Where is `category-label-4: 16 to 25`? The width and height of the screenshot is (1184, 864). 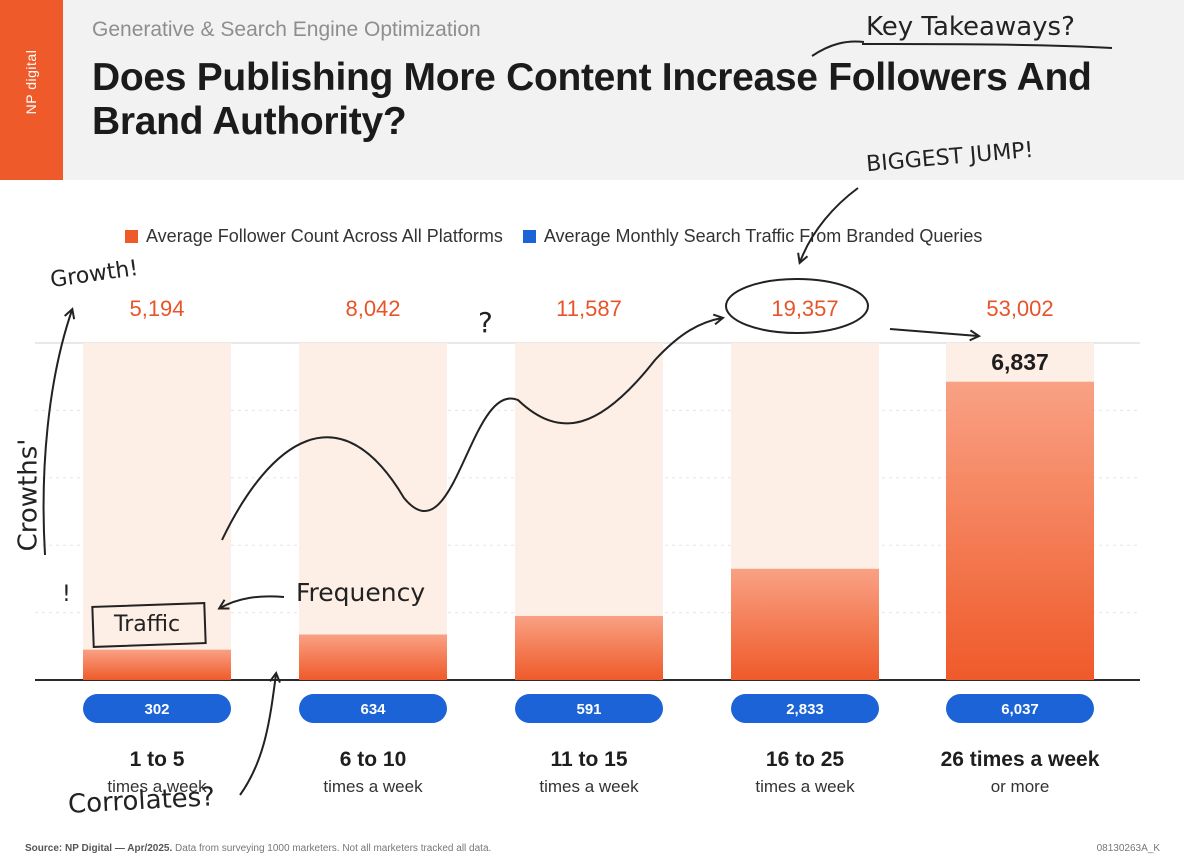 category-label-4: 16 to 25 is located at coordinates (805, 759).